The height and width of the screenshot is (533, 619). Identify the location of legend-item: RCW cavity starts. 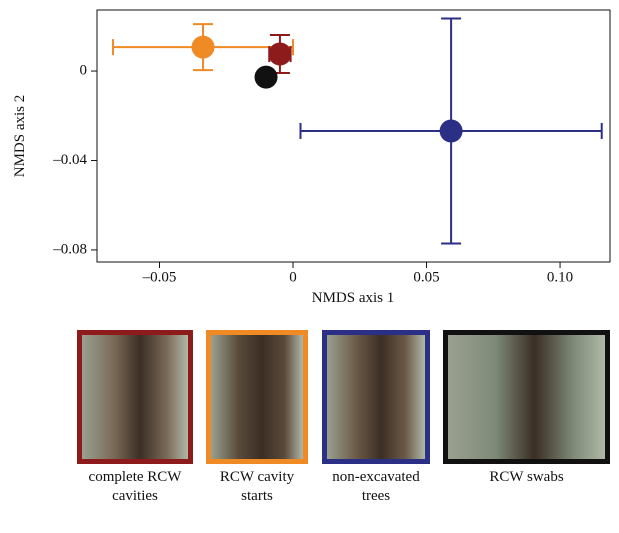
(257, 418).